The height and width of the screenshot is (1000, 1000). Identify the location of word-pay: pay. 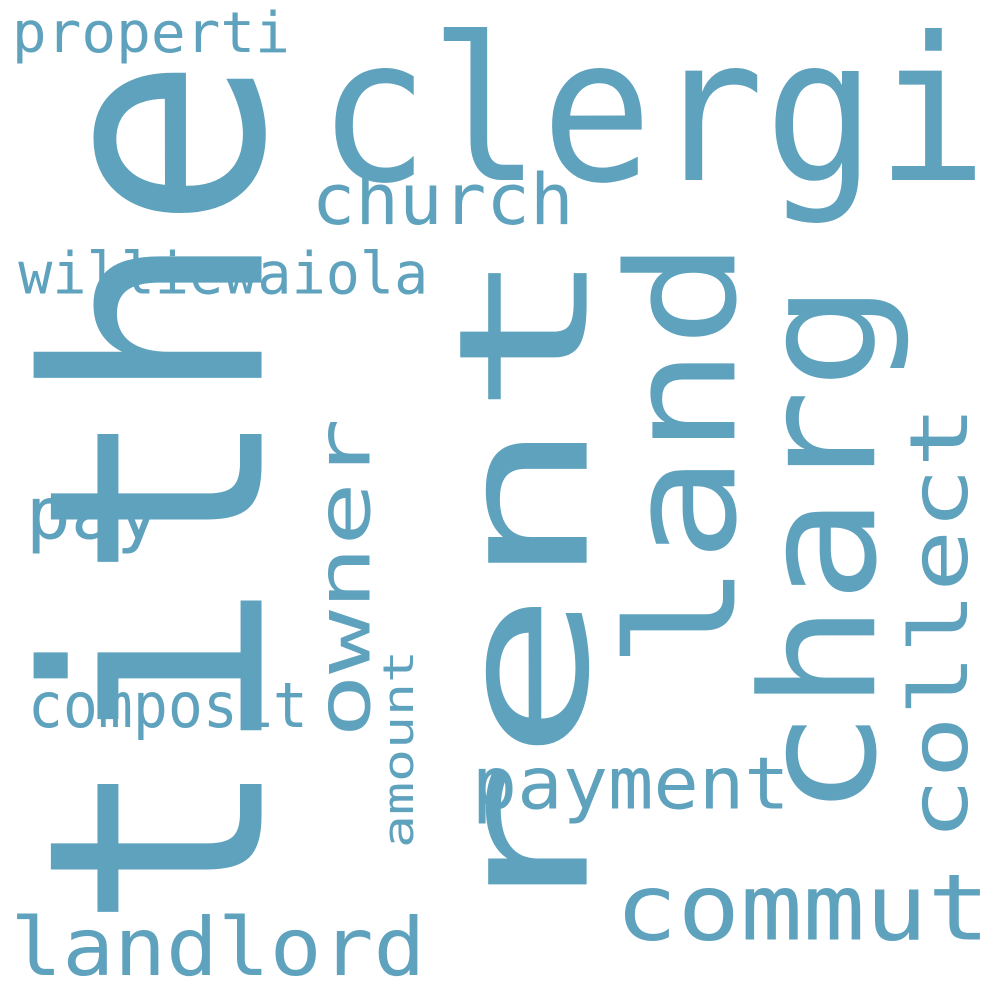
(93, 513).